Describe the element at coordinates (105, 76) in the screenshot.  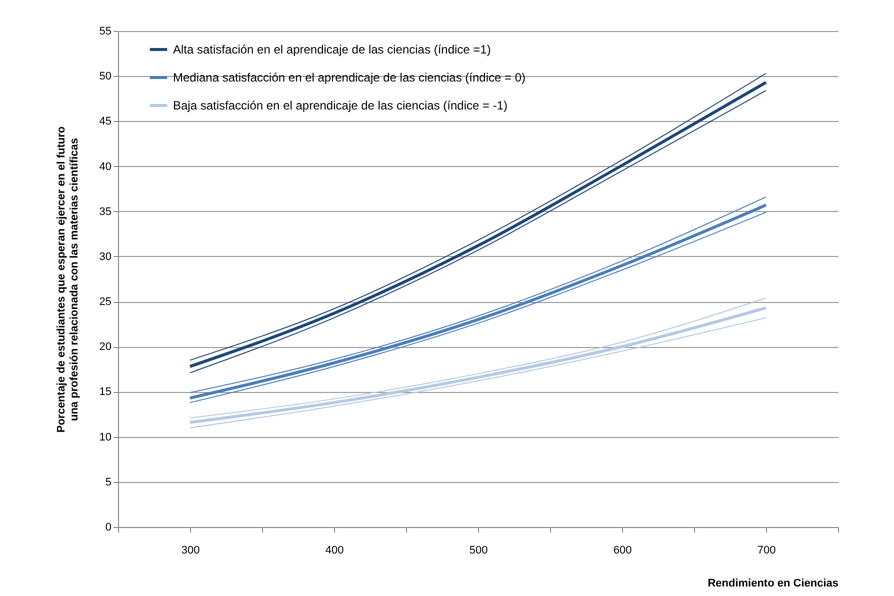
I see `y-tick-label: 50` at that location.